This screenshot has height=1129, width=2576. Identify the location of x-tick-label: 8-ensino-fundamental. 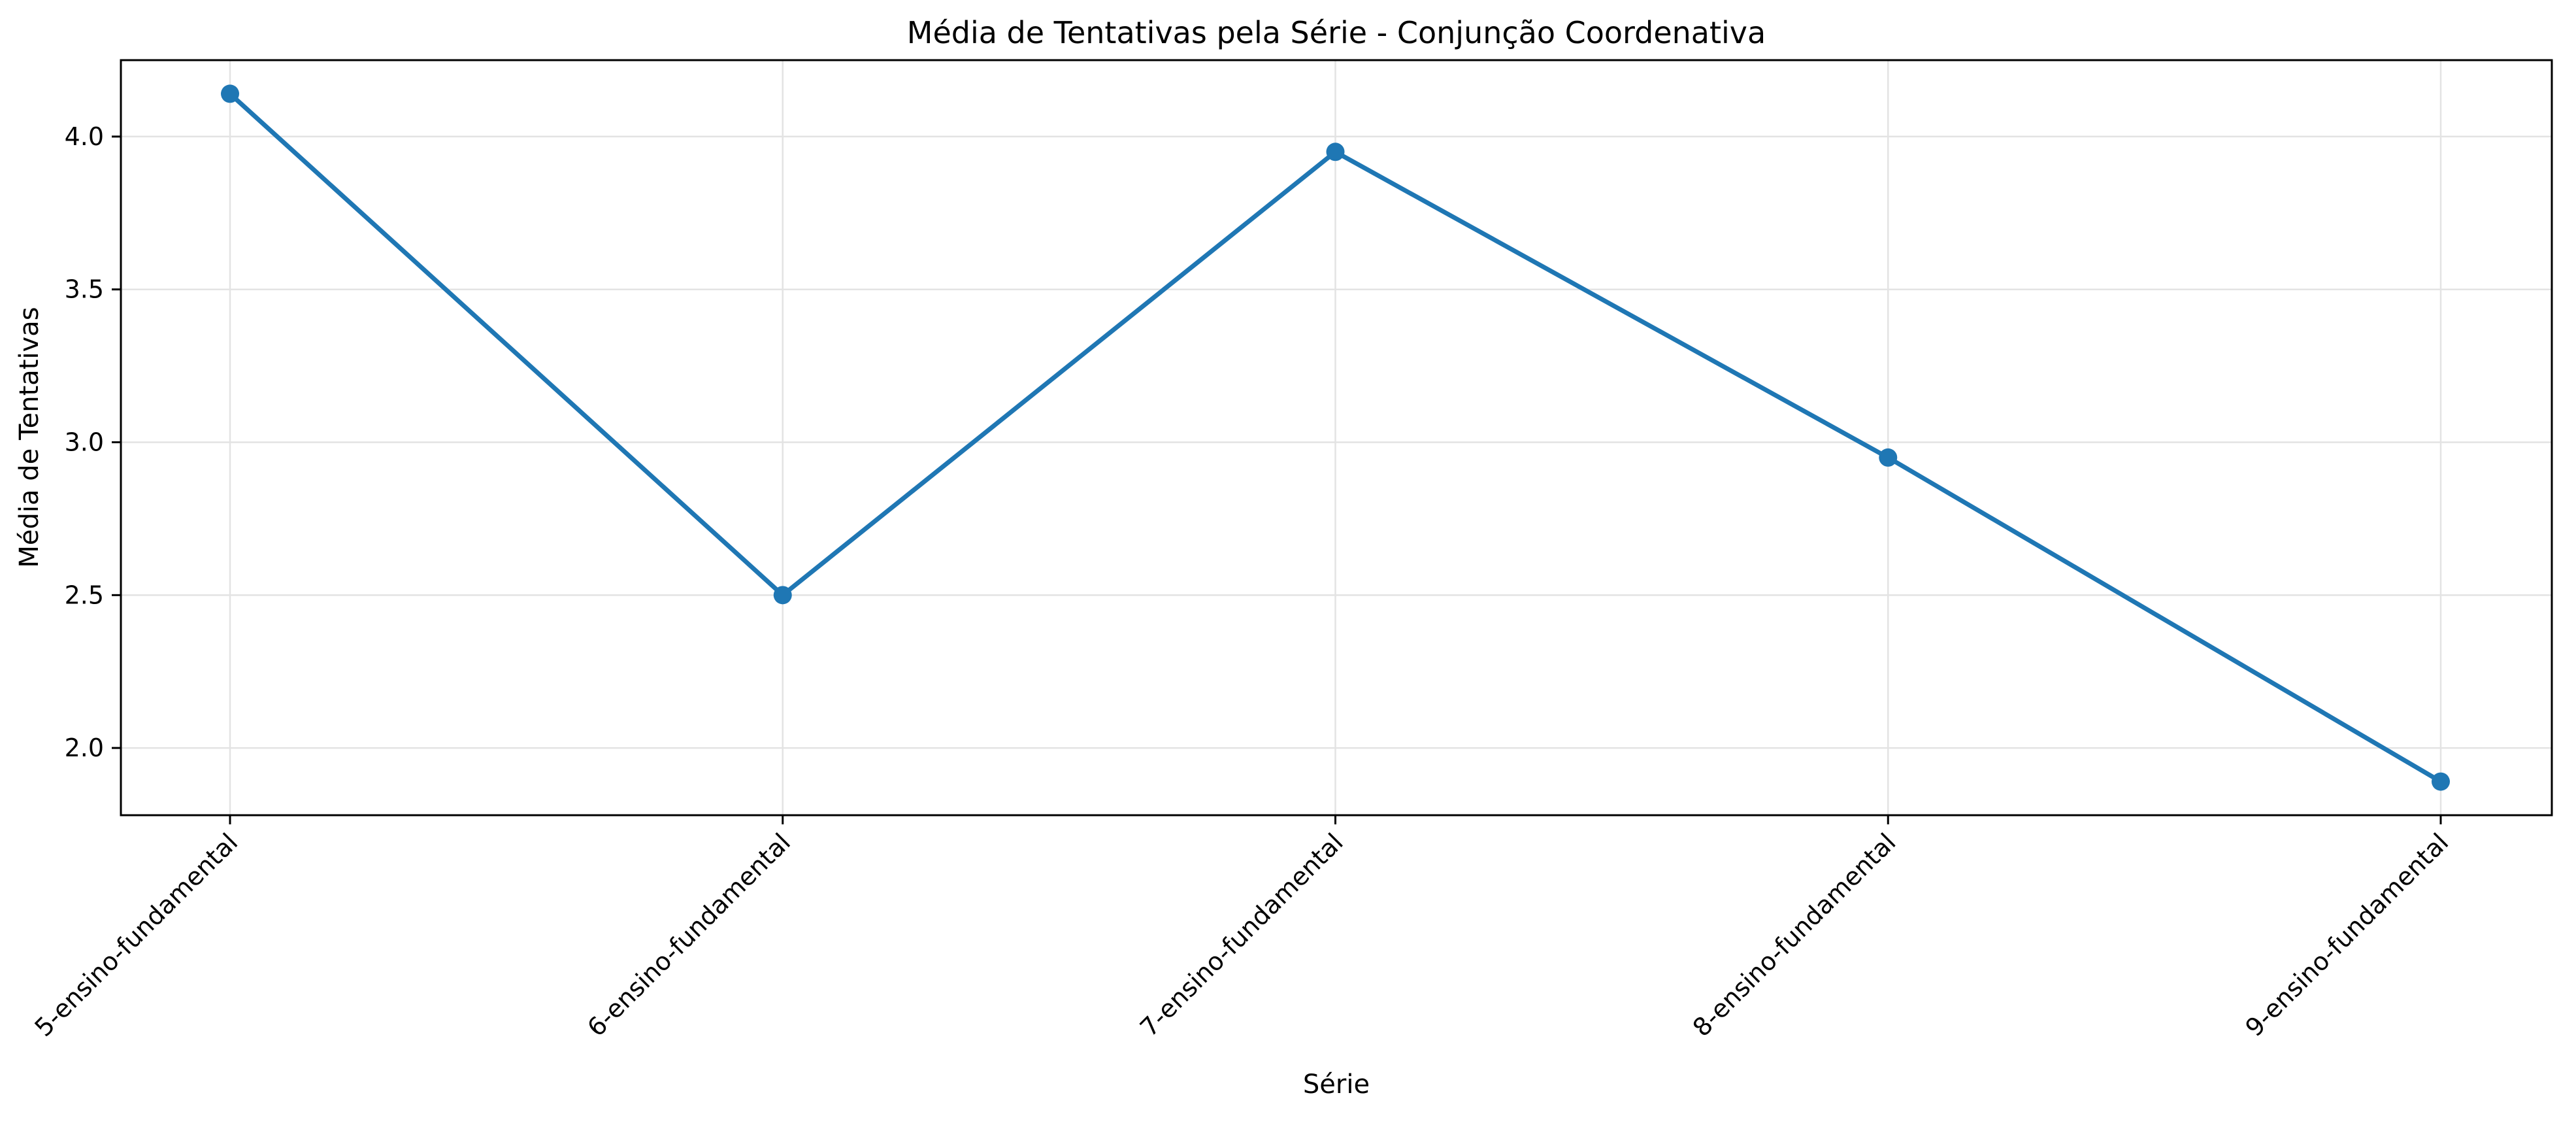
(1794, 935).